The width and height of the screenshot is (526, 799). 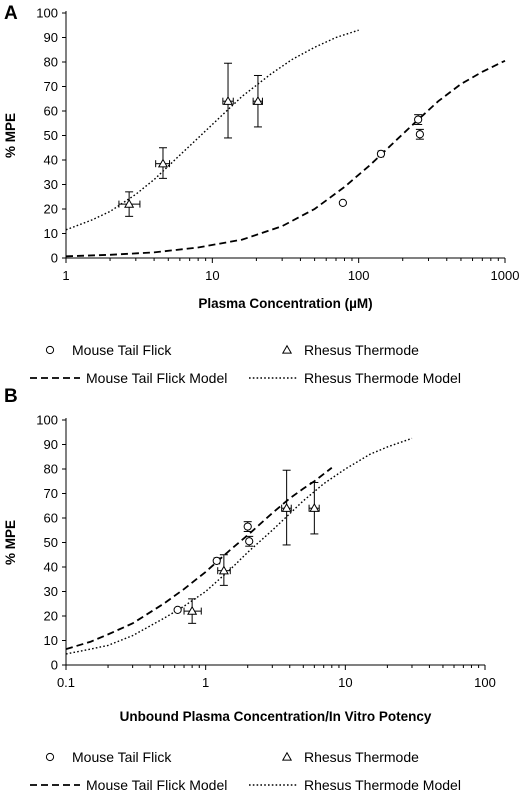 What do you see at coordinates (285, 303) in the screenshot?
I see `x-axis-title: Plasma Concentration (µM)` at bounding box center [285, 303].